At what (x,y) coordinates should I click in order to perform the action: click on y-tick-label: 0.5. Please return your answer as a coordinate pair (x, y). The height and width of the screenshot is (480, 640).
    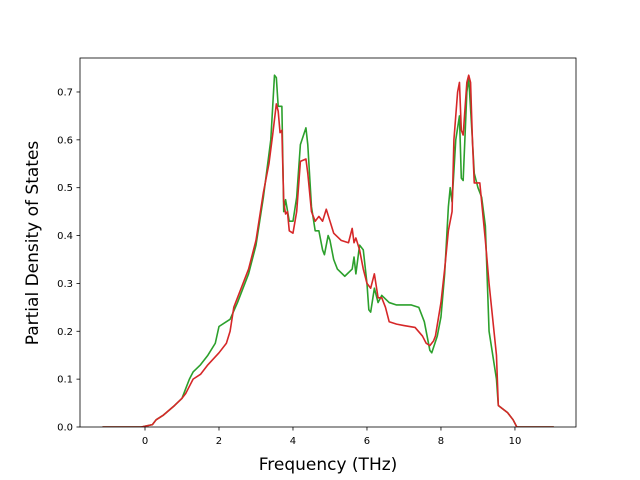
    Looking at the image, I should click on (65, 188).